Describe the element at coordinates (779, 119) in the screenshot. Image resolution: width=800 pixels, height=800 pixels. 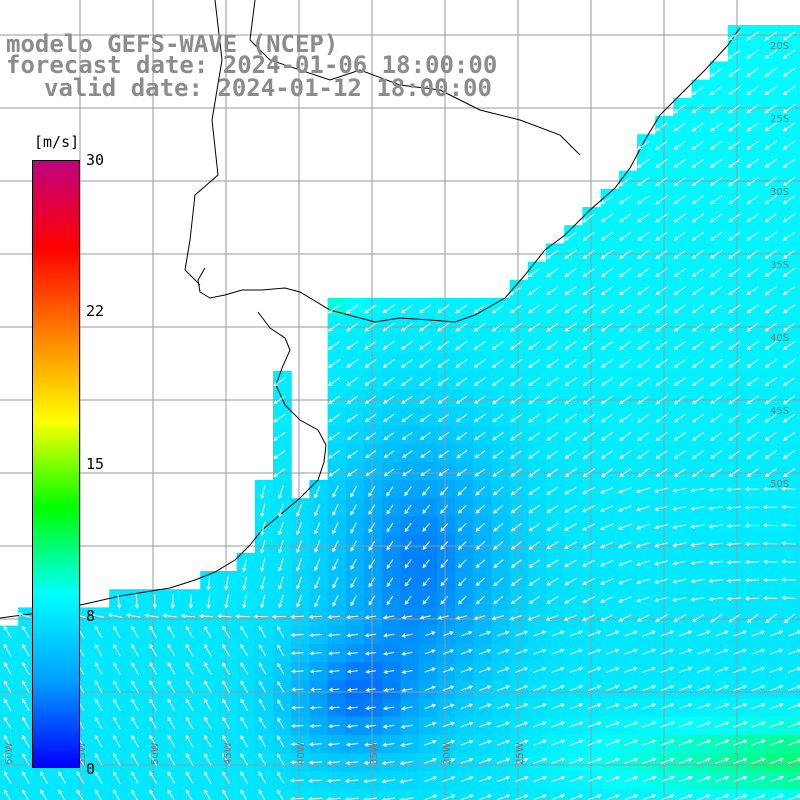
I see `latitude-label: 25S` at that location.